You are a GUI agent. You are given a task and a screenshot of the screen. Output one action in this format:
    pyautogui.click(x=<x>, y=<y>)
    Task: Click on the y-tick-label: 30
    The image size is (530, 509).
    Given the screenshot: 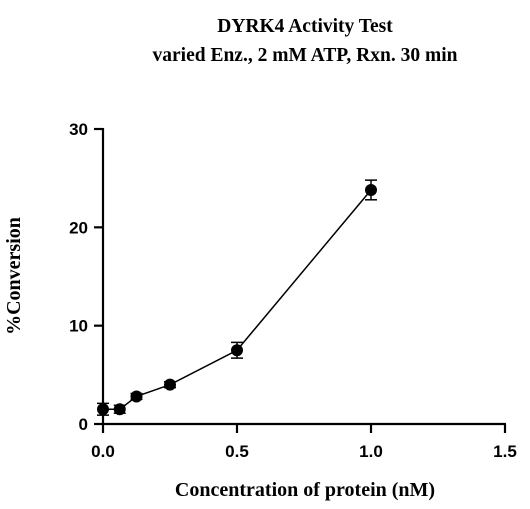 What is the action you would take?
    pyautogui.click(x=78, y=129)
    